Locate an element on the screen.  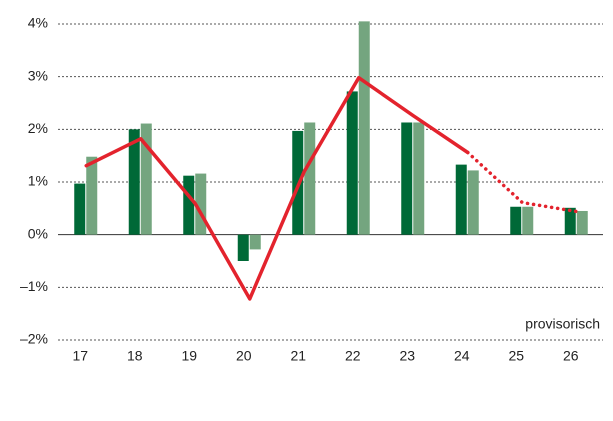
x-tick-label: 20 is located at coordinates (244, 356).